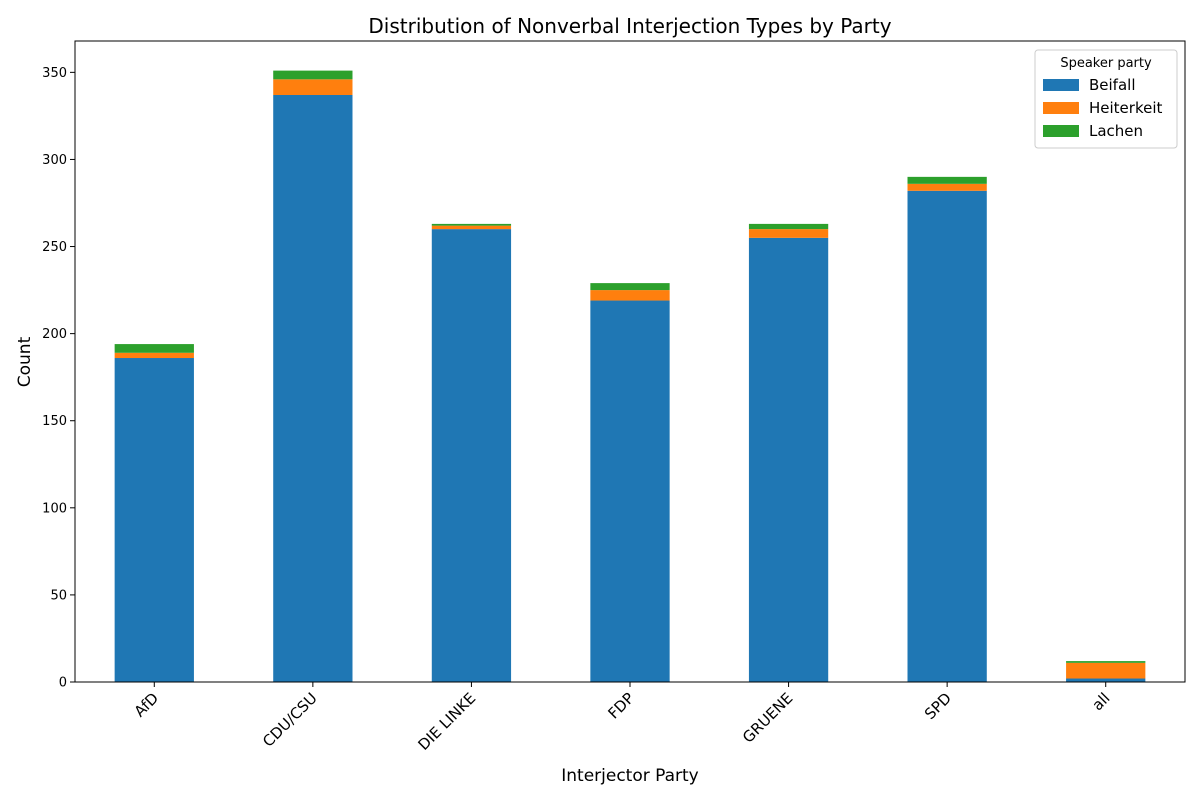 The height and width of the screenshot is (800, 1200). What do you see at coordinates (767, 717) in the screenshot?
I see `x-tick-label: GRUENE` at bounding box center [767, 717].